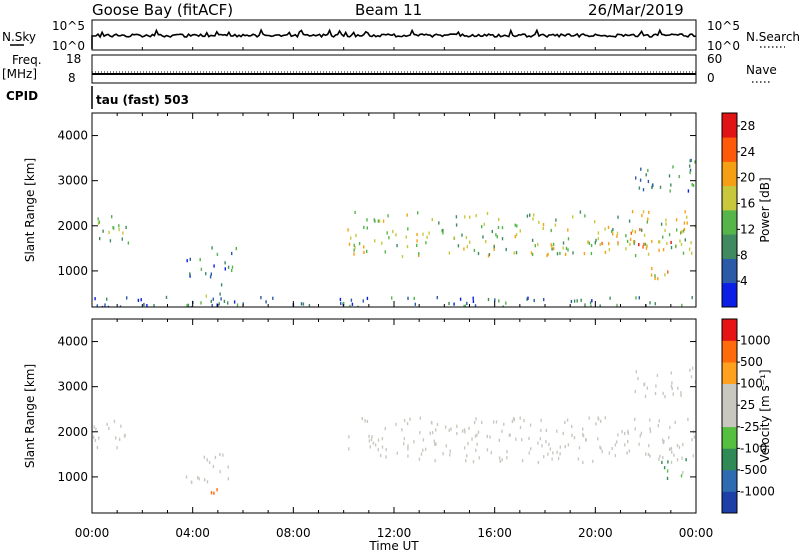  Describe the element at coordinates (714, 59) in the screenshot. I see `nave-tick-top: 60` at that location.